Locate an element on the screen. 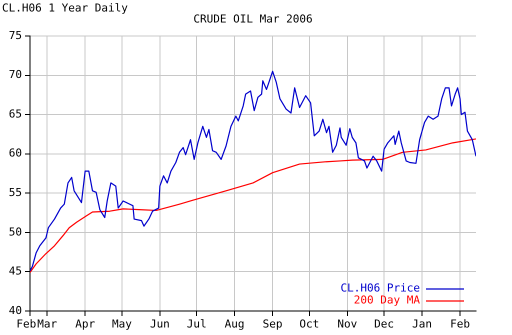 Image resolution: width=512 pixels, height=335 pixels. y-tick-label: 60 is located at coordinates (15, 153).